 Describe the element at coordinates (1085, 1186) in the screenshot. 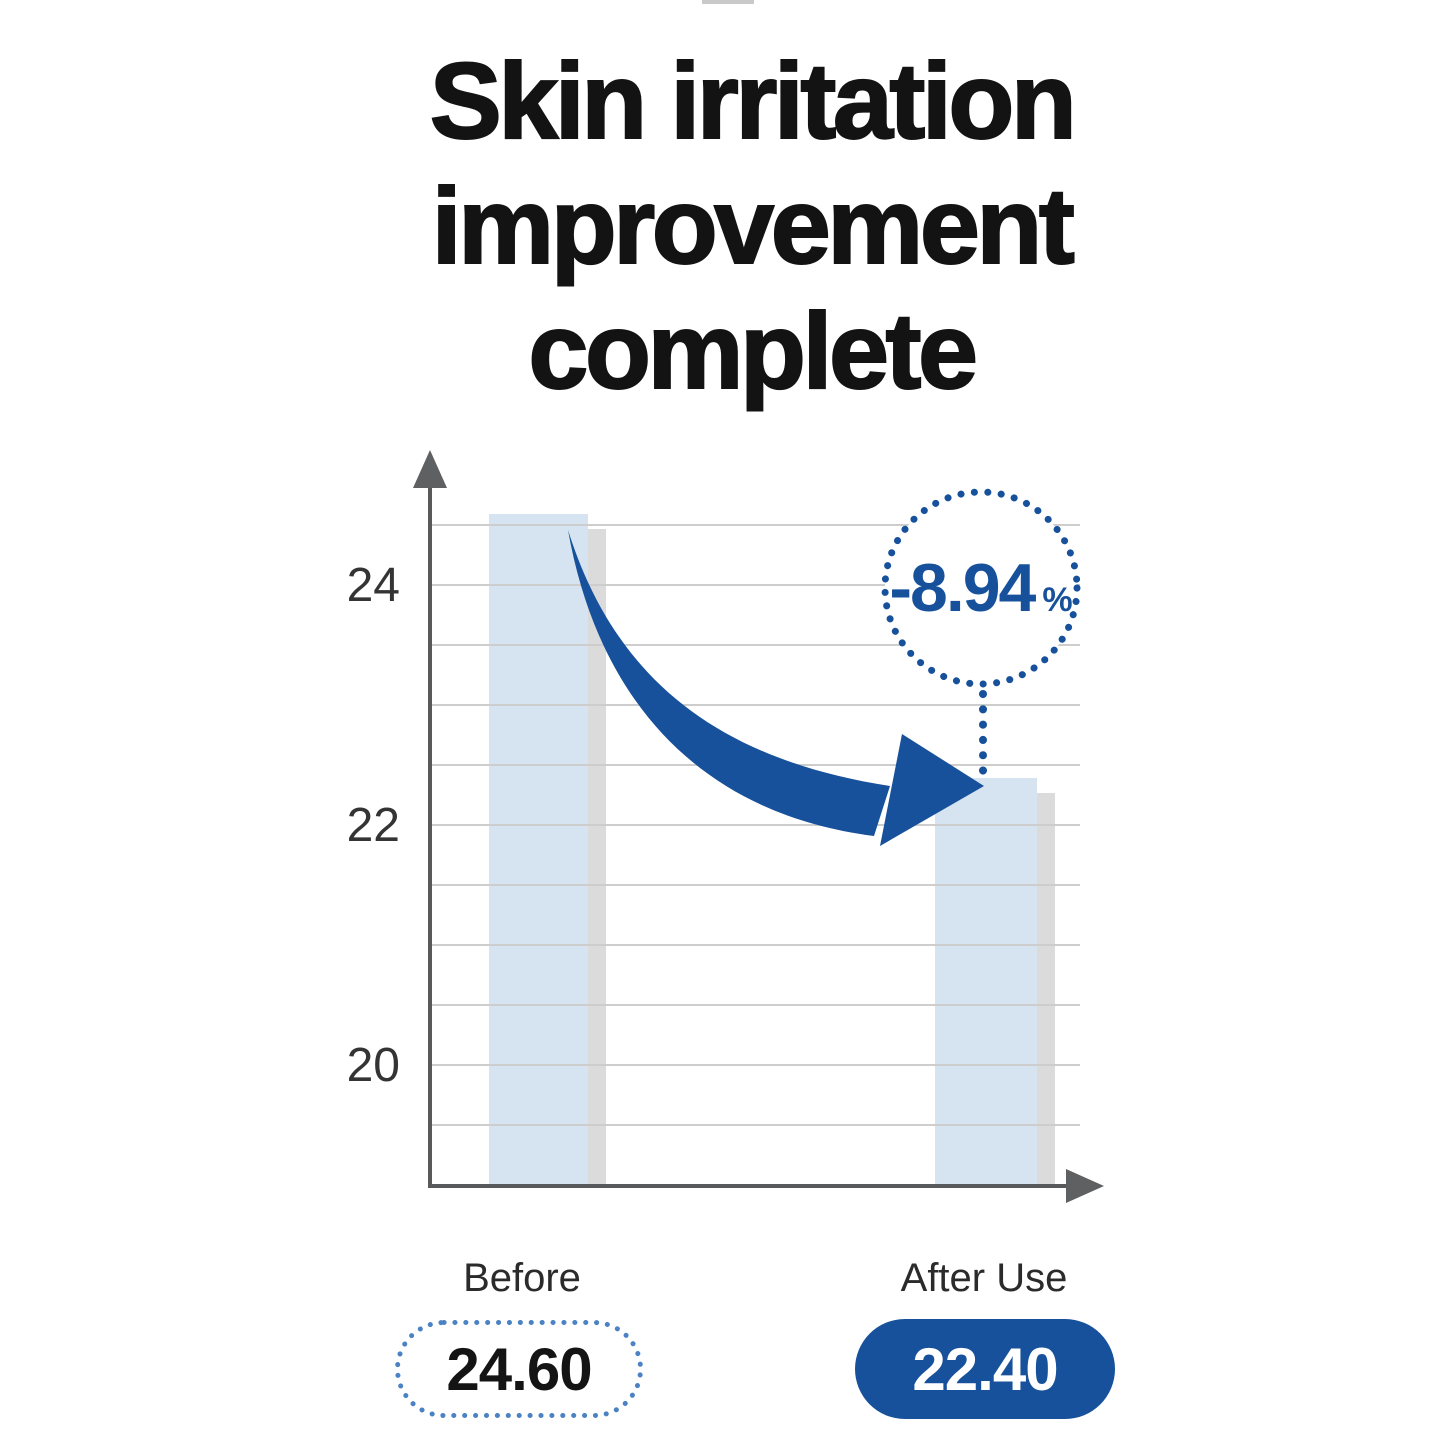

I see `x-axis-arrowhead-icon` at that location.